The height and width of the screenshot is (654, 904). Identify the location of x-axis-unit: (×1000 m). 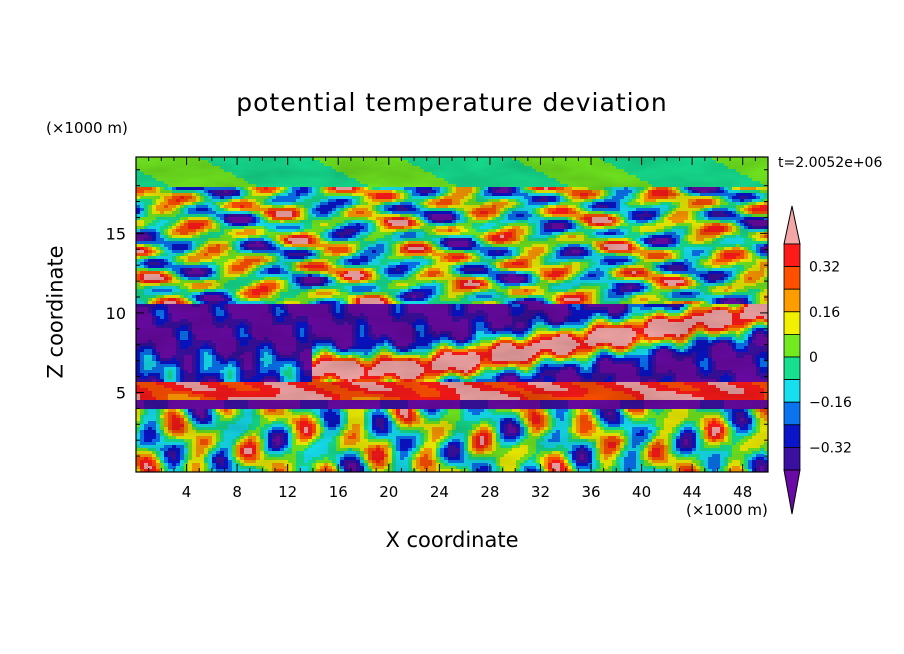
(727, 510).